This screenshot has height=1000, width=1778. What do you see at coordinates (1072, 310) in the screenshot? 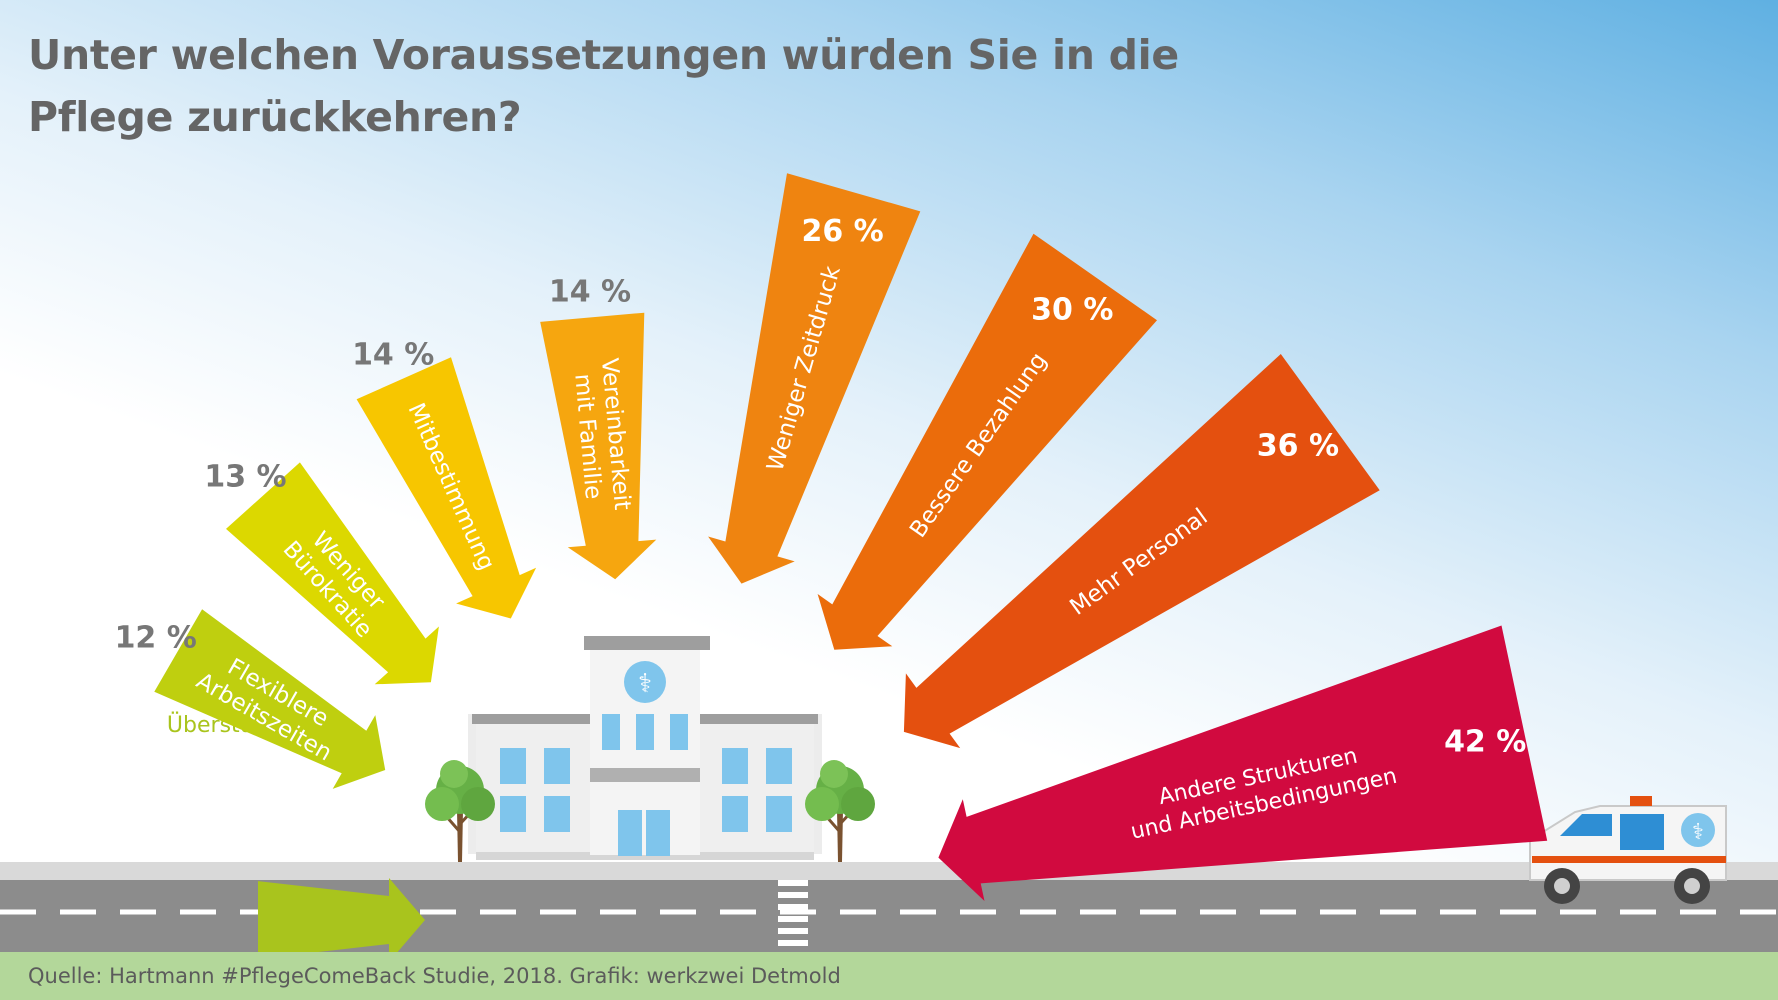
I see `value-label-7: 30 %` at bounding box center [1072, 310].